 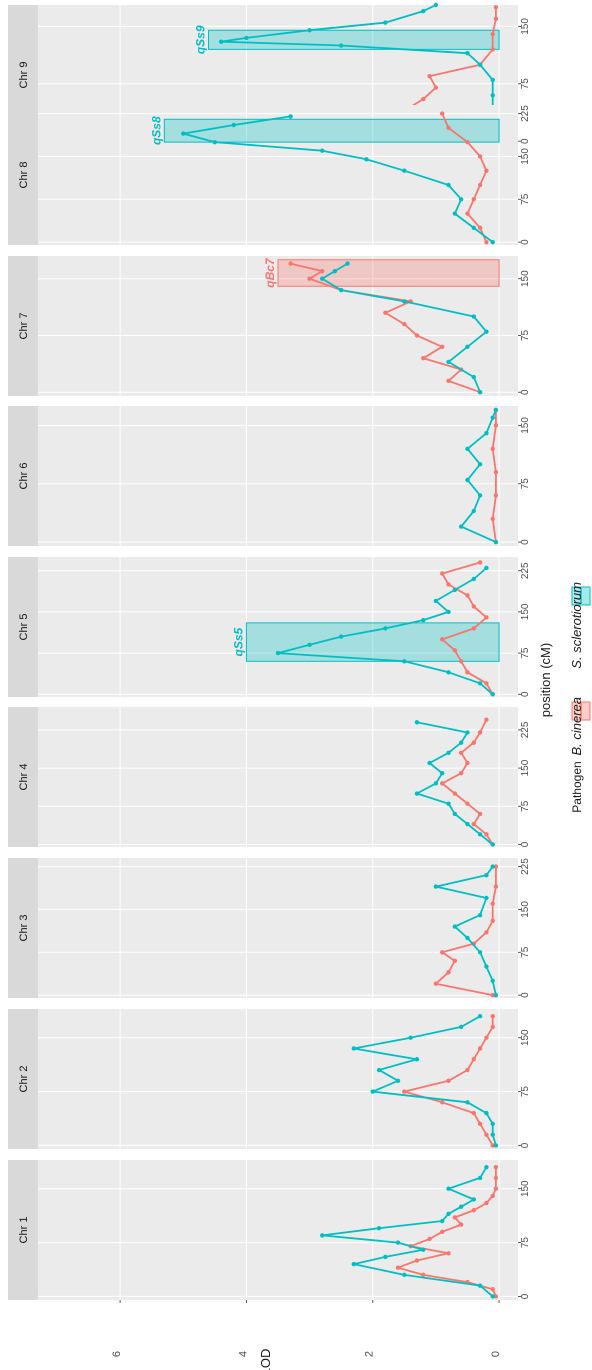 What do you see at coordinates (24, 326) in the screenshot?
I see `facet-strip-label: Chr 7` at bounding box center [24, 326].